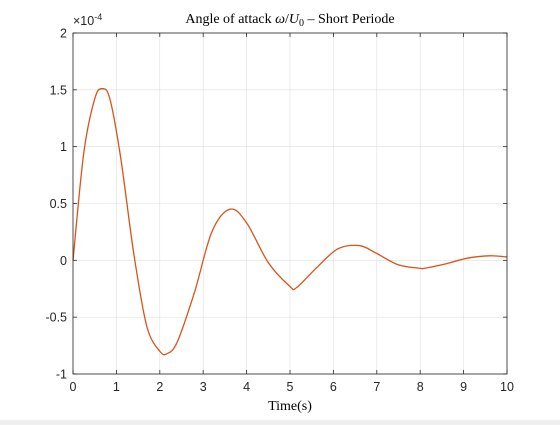  Describe the element at coordinates (56, 318) in the screenshot. I see `y-tick-label: -0.5` at that location.